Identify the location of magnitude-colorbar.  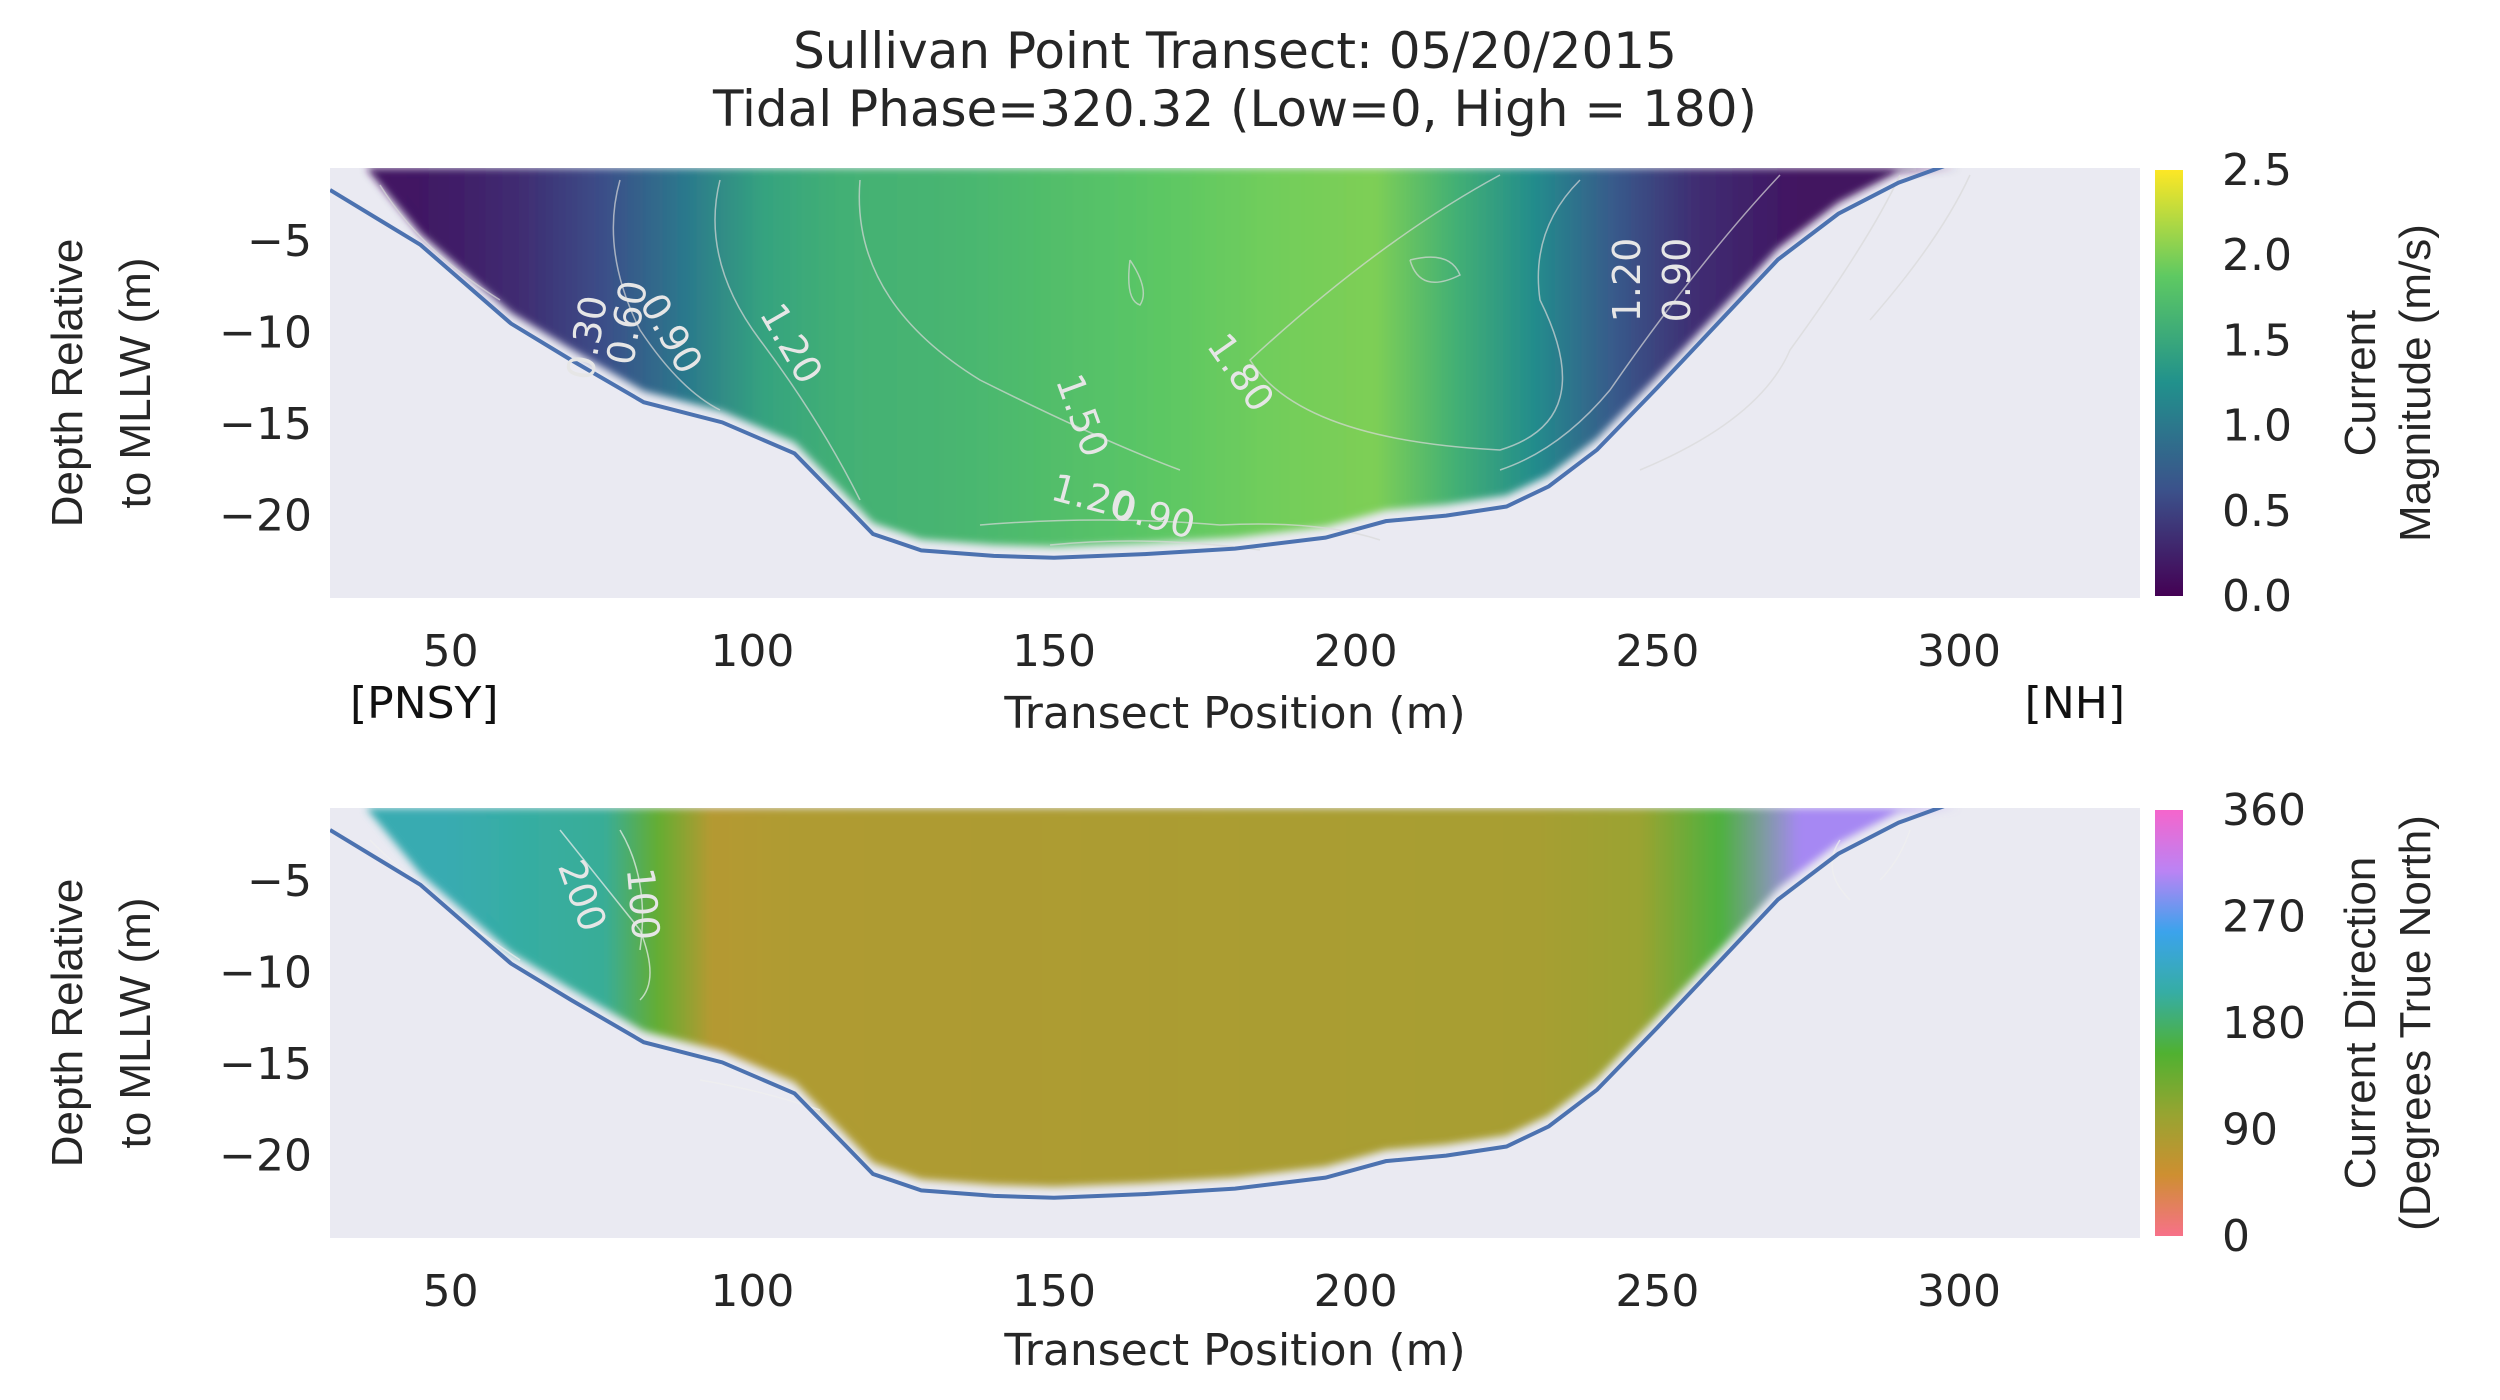
(2169, 383).